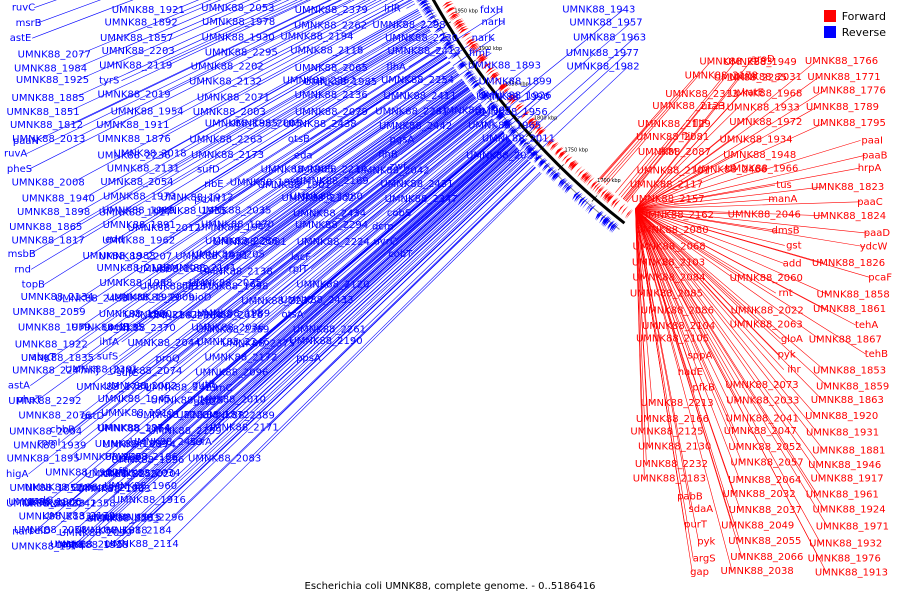  Describe the element at coordinates (297, 169) in the screenshot. I see `gene-label: UMNK88_1905` at that location.